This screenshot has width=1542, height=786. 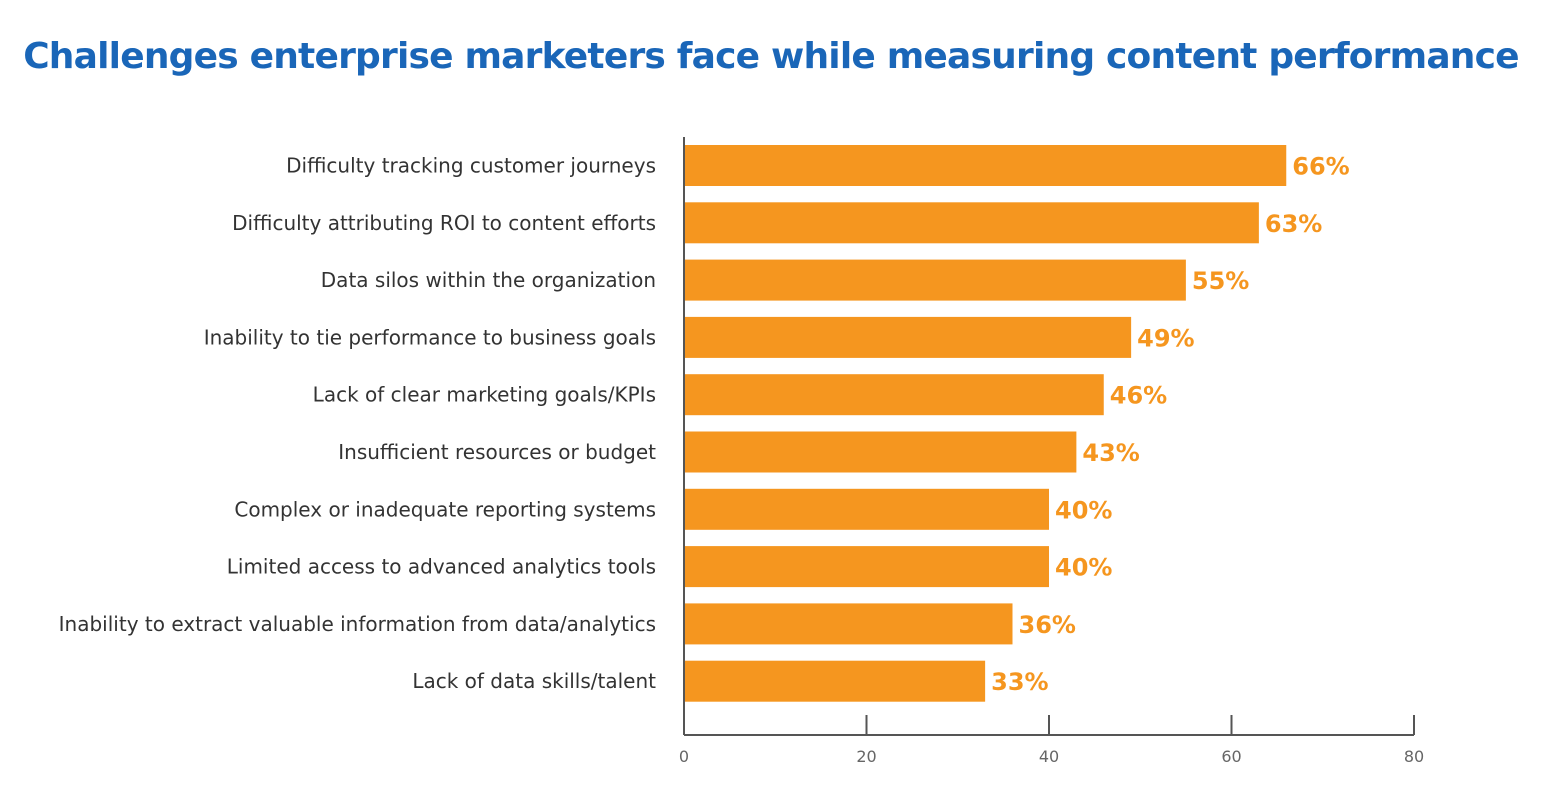 What do you see at coordinates (1047, 625) in the screenshot?
I see `value-label: 36%` at bounding box center [1047, 625].